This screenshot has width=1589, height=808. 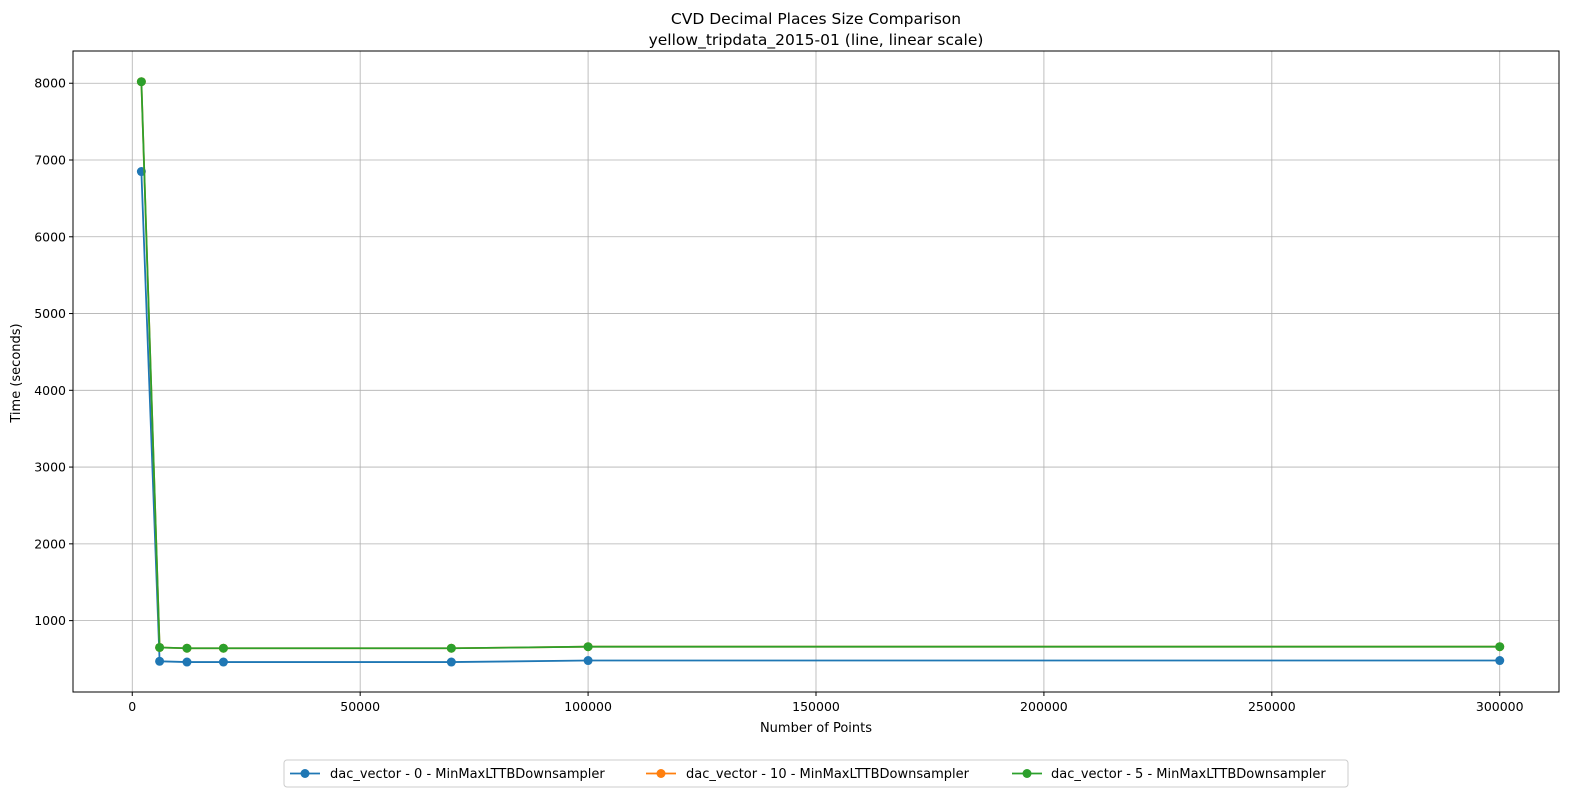 What do you see at coordinates (50, 83) in the screenshot?
I see `y-tick-label: 8000` at bounding box center [50, 83].